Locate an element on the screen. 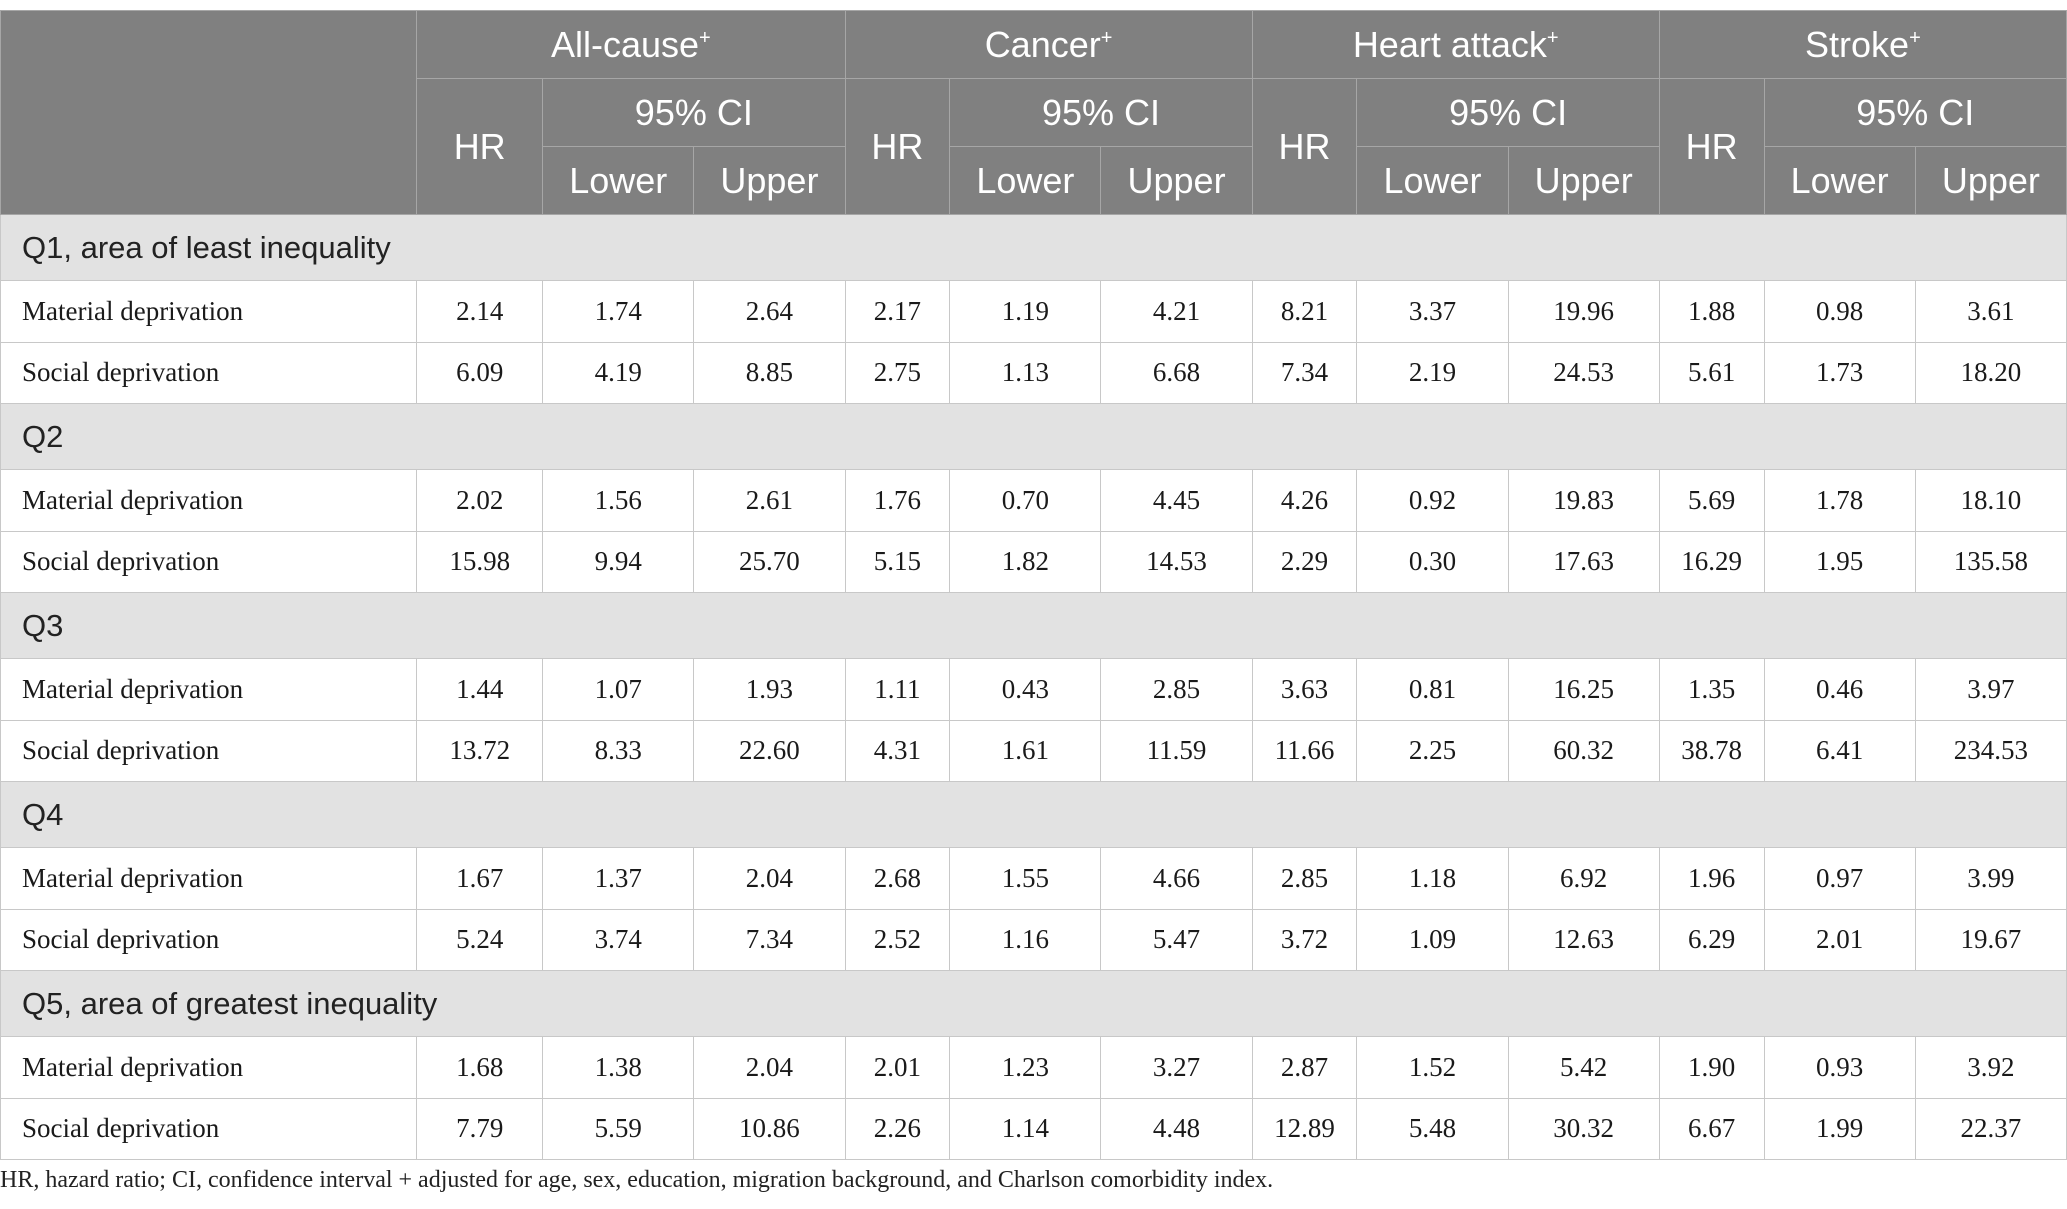 The width and height of the screenshot is (2067, 1209). table-cell: 3.92 is located at coordinates (1990, 1067).